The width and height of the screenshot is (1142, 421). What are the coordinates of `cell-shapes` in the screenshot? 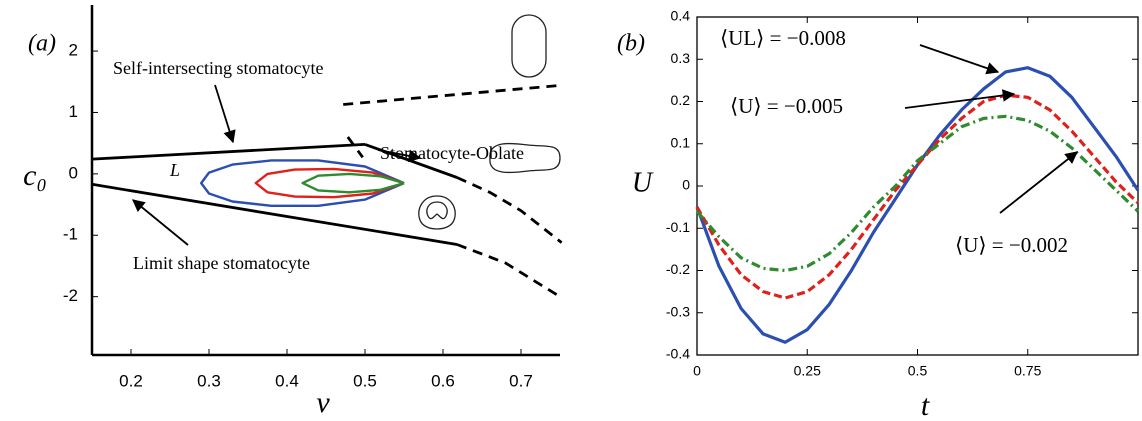 It's located at (489, 122).